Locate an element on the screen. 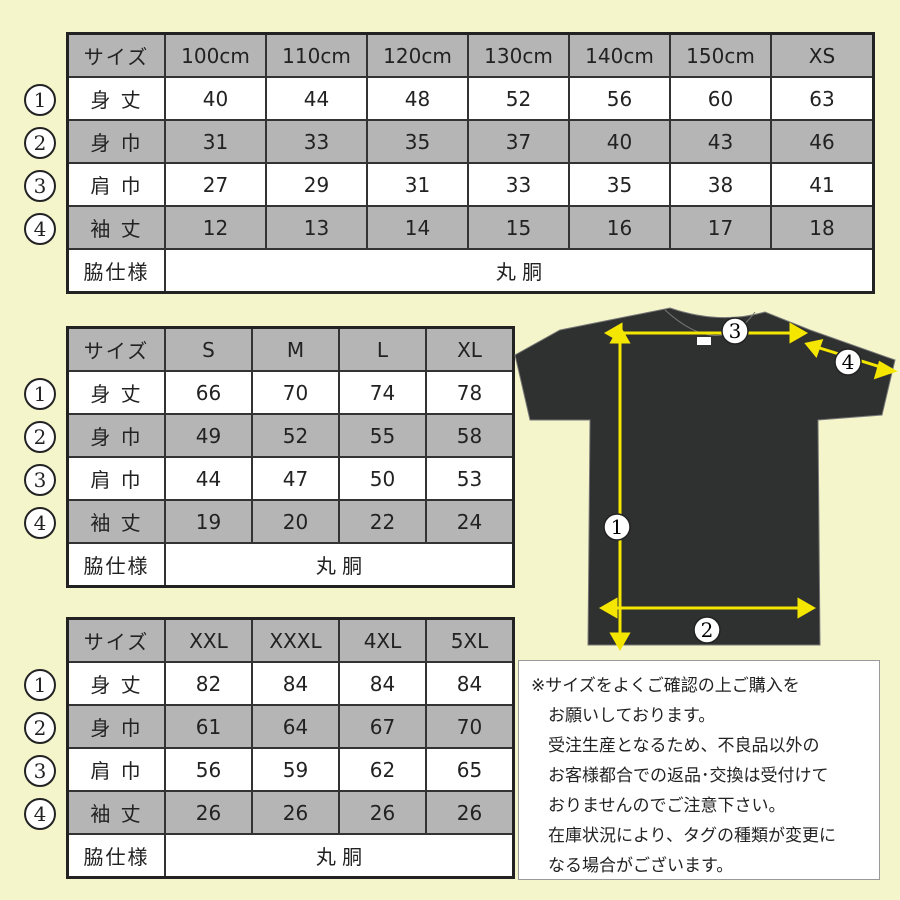 Image resolution: width=900 pixels, height=900 pixels. header-row: サイズ S M L XL is located at coordinates (290, 349).